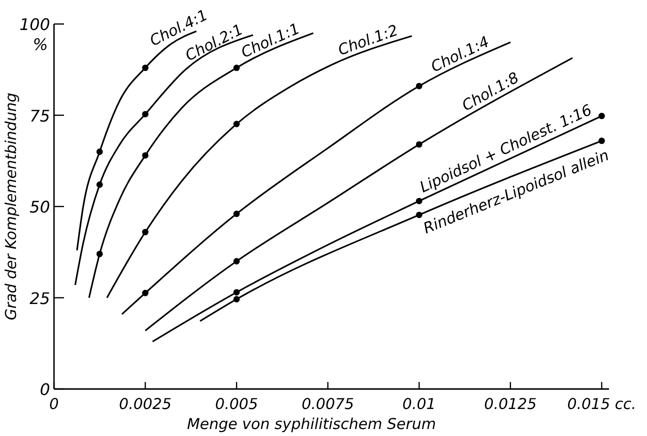 This screenshot has height=436, width=647. I want to click on x-tick-label: 0.01, so click(419, 404).